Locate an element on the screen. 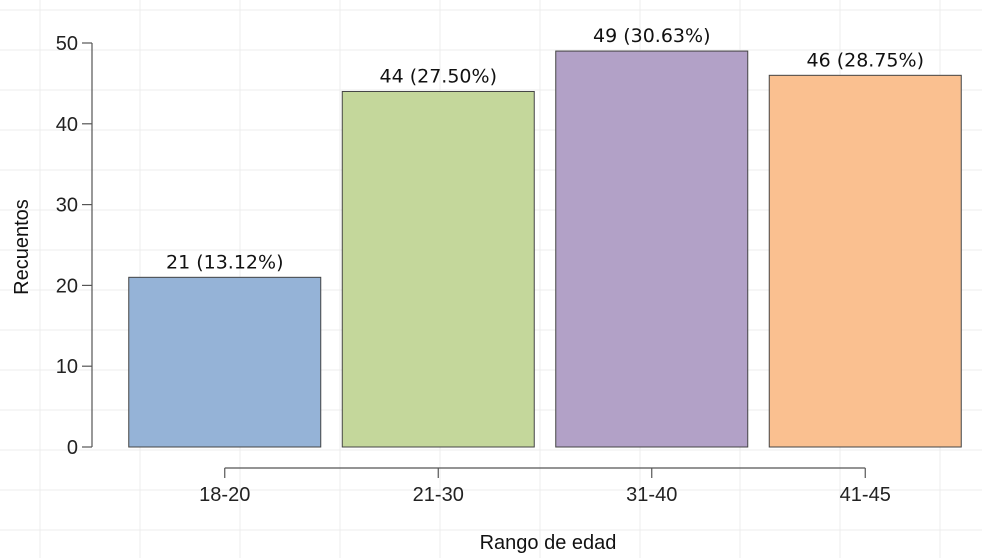 Image resolution: width=982 pixels, height=558 pixels. y-tick-label: 10 is located at coordinates (67, 367).